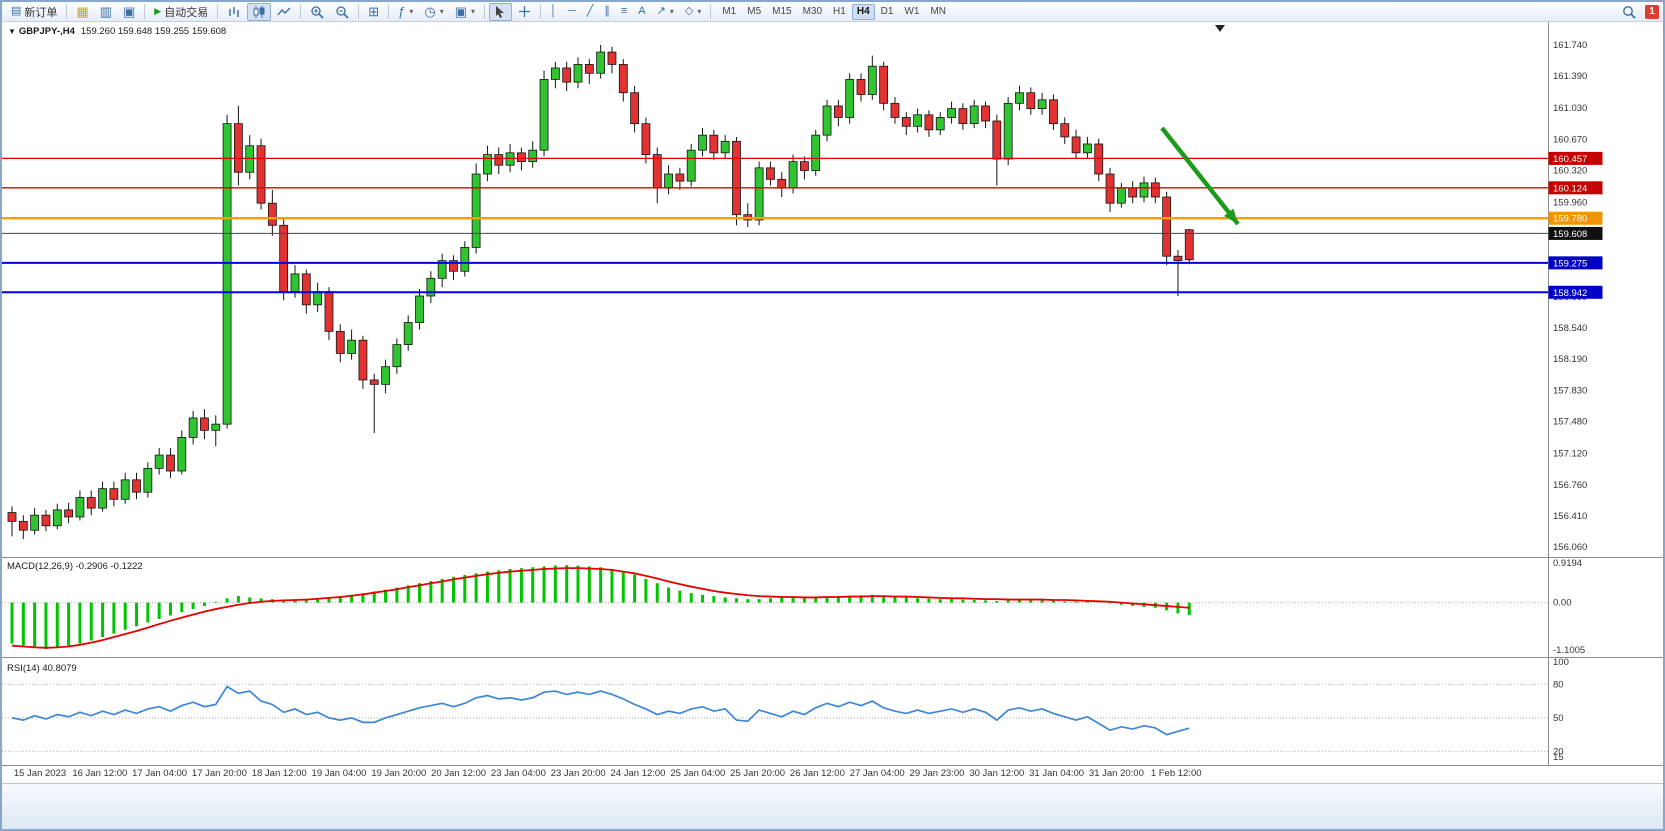 The image size is (1665, 831). What do you see at coordinates (1220, 28) in the screenshot?
I see `chart-object-marker` at bounding box center [1220, 28].